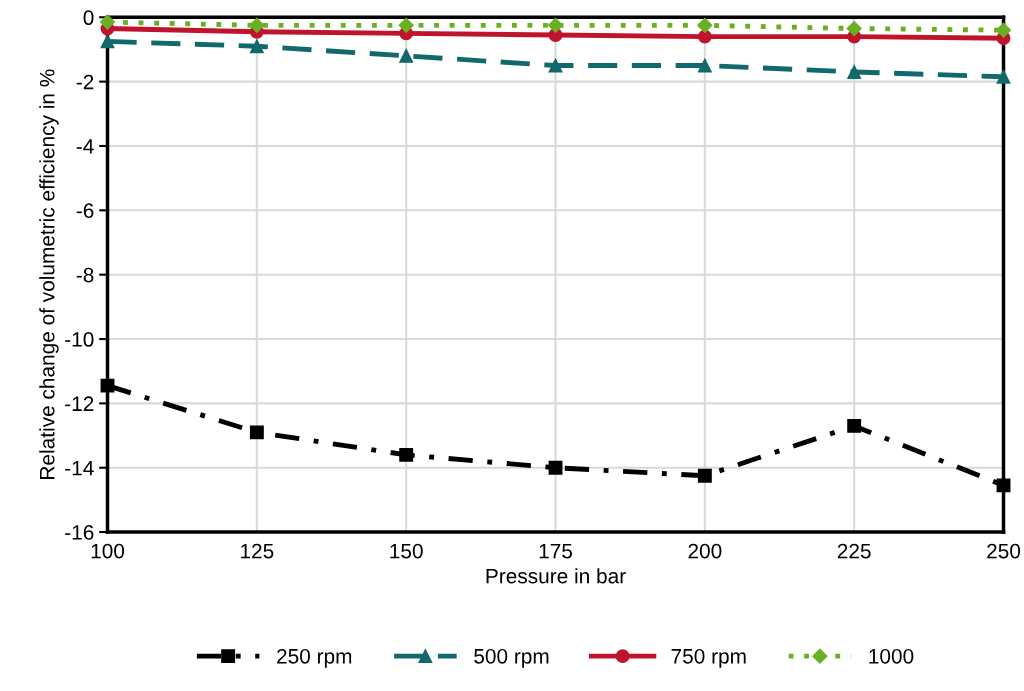  I want to click on y-tick-label: -16, so click(79, 532).